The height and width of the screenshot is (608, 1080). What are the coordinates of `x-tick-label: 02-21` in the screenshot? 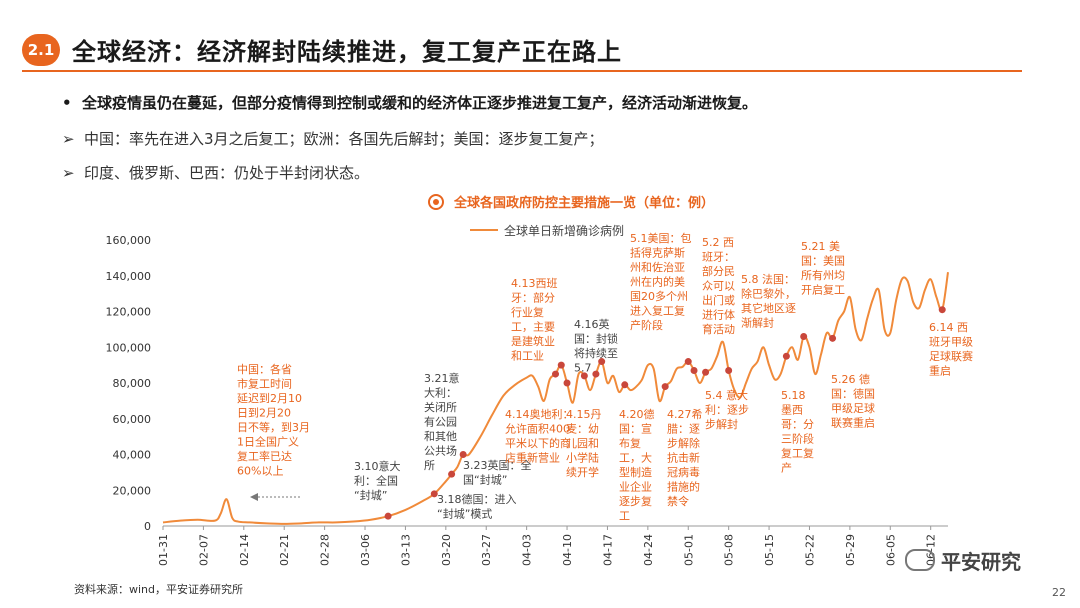 It's located at (284, 550).